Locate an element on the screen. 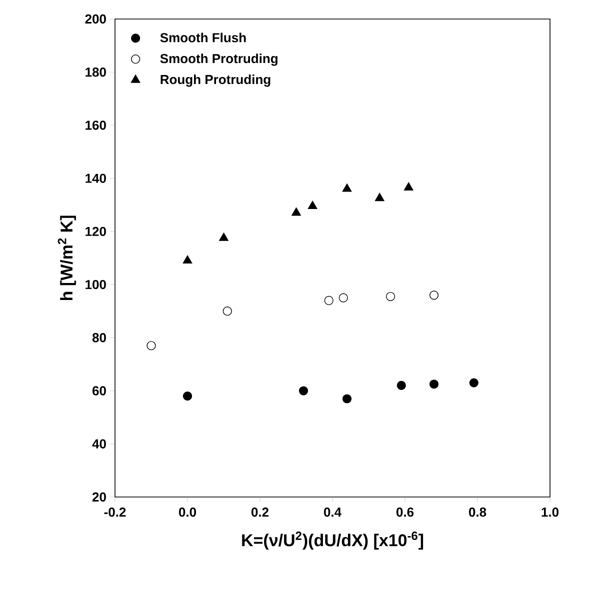  y-tick-label: 20 is located at coordinates (99, 497).